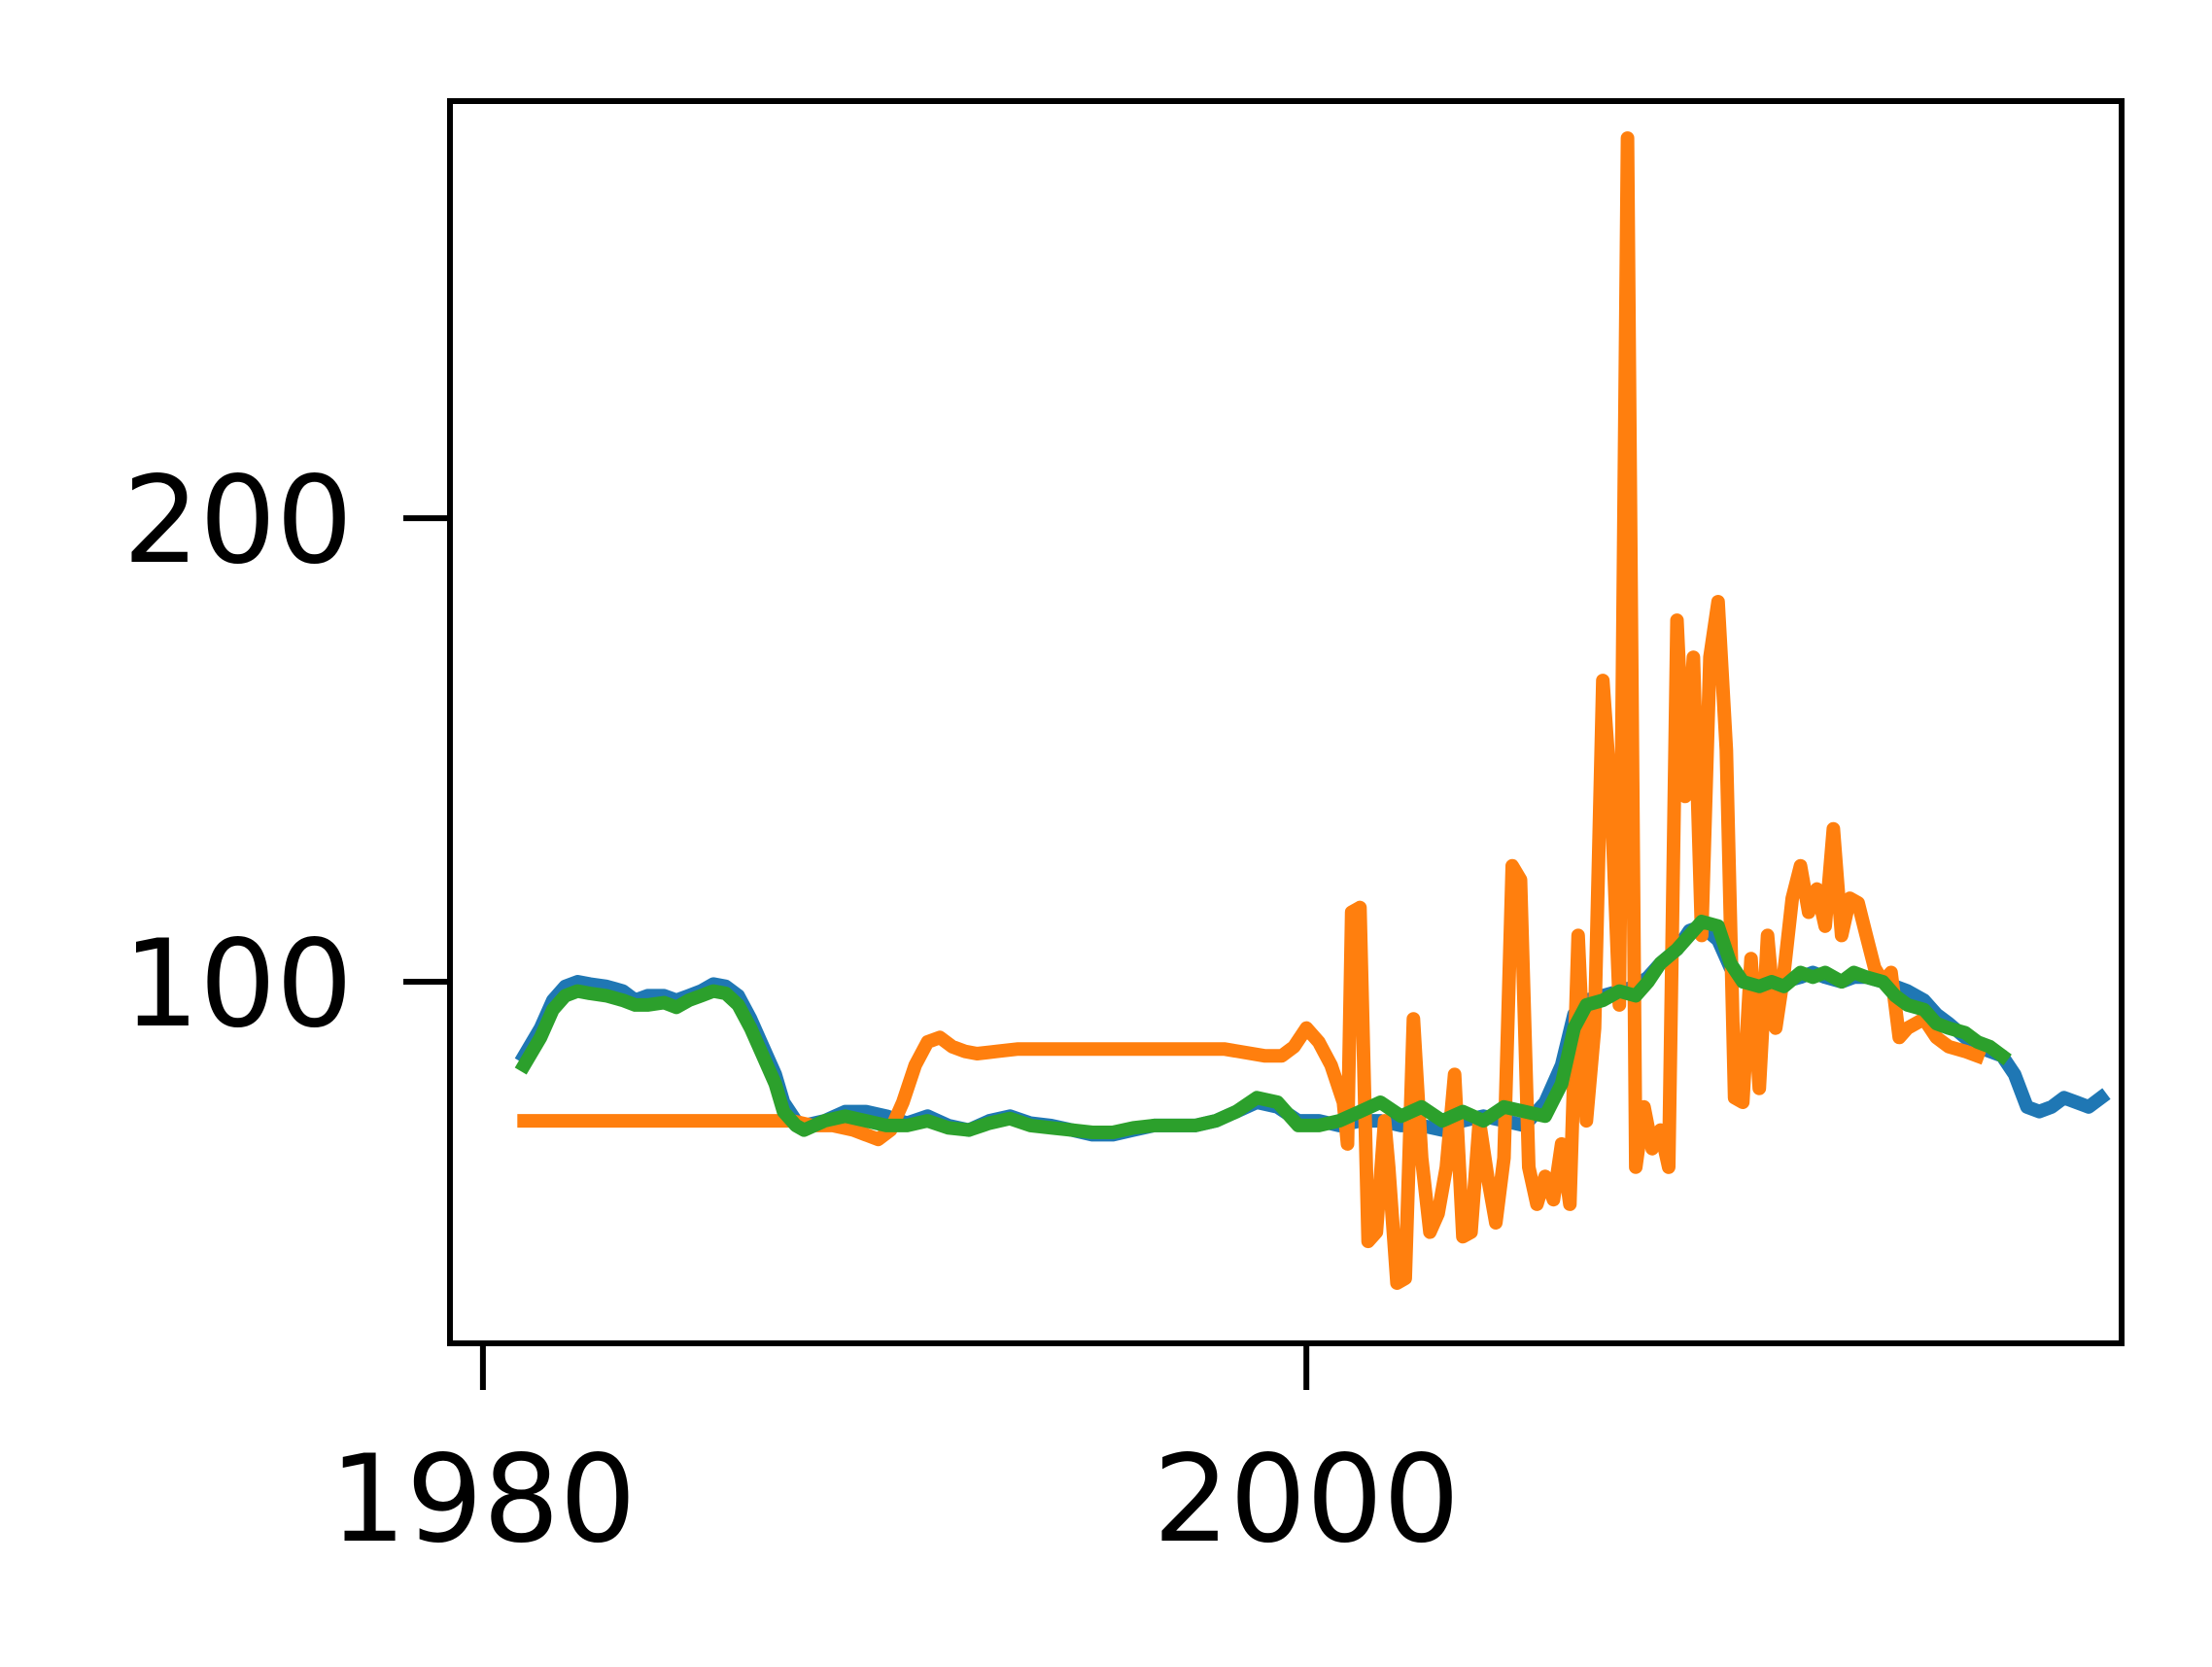  I want to click on x-tick-label-2: 2000, so click(1306, 1500).